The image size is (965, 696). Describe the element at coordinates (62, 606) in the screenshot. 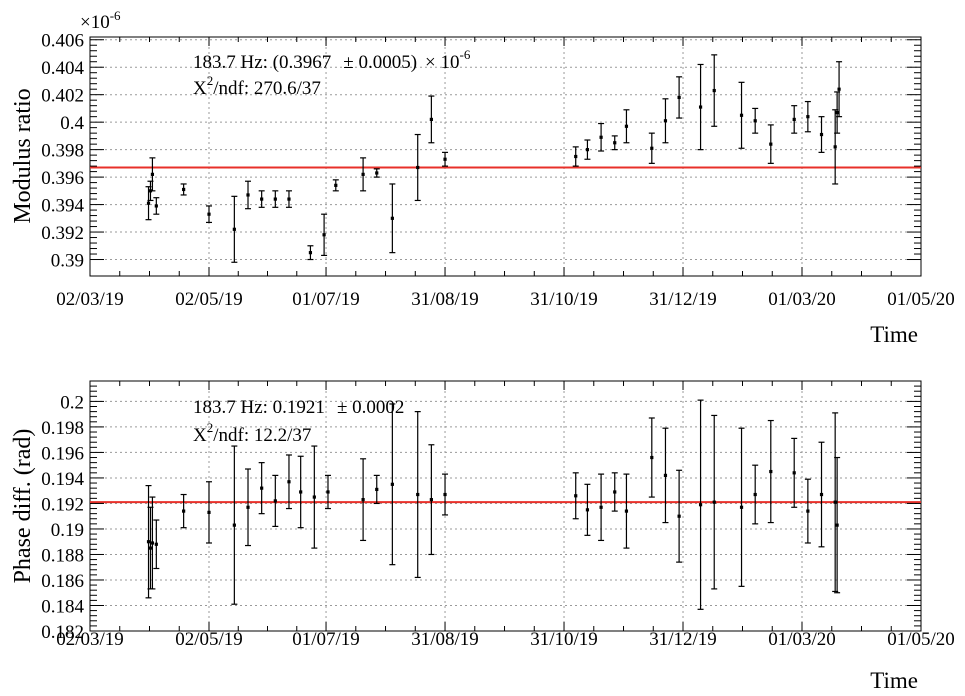

I see `y-tick-label: 0.184` at that location.